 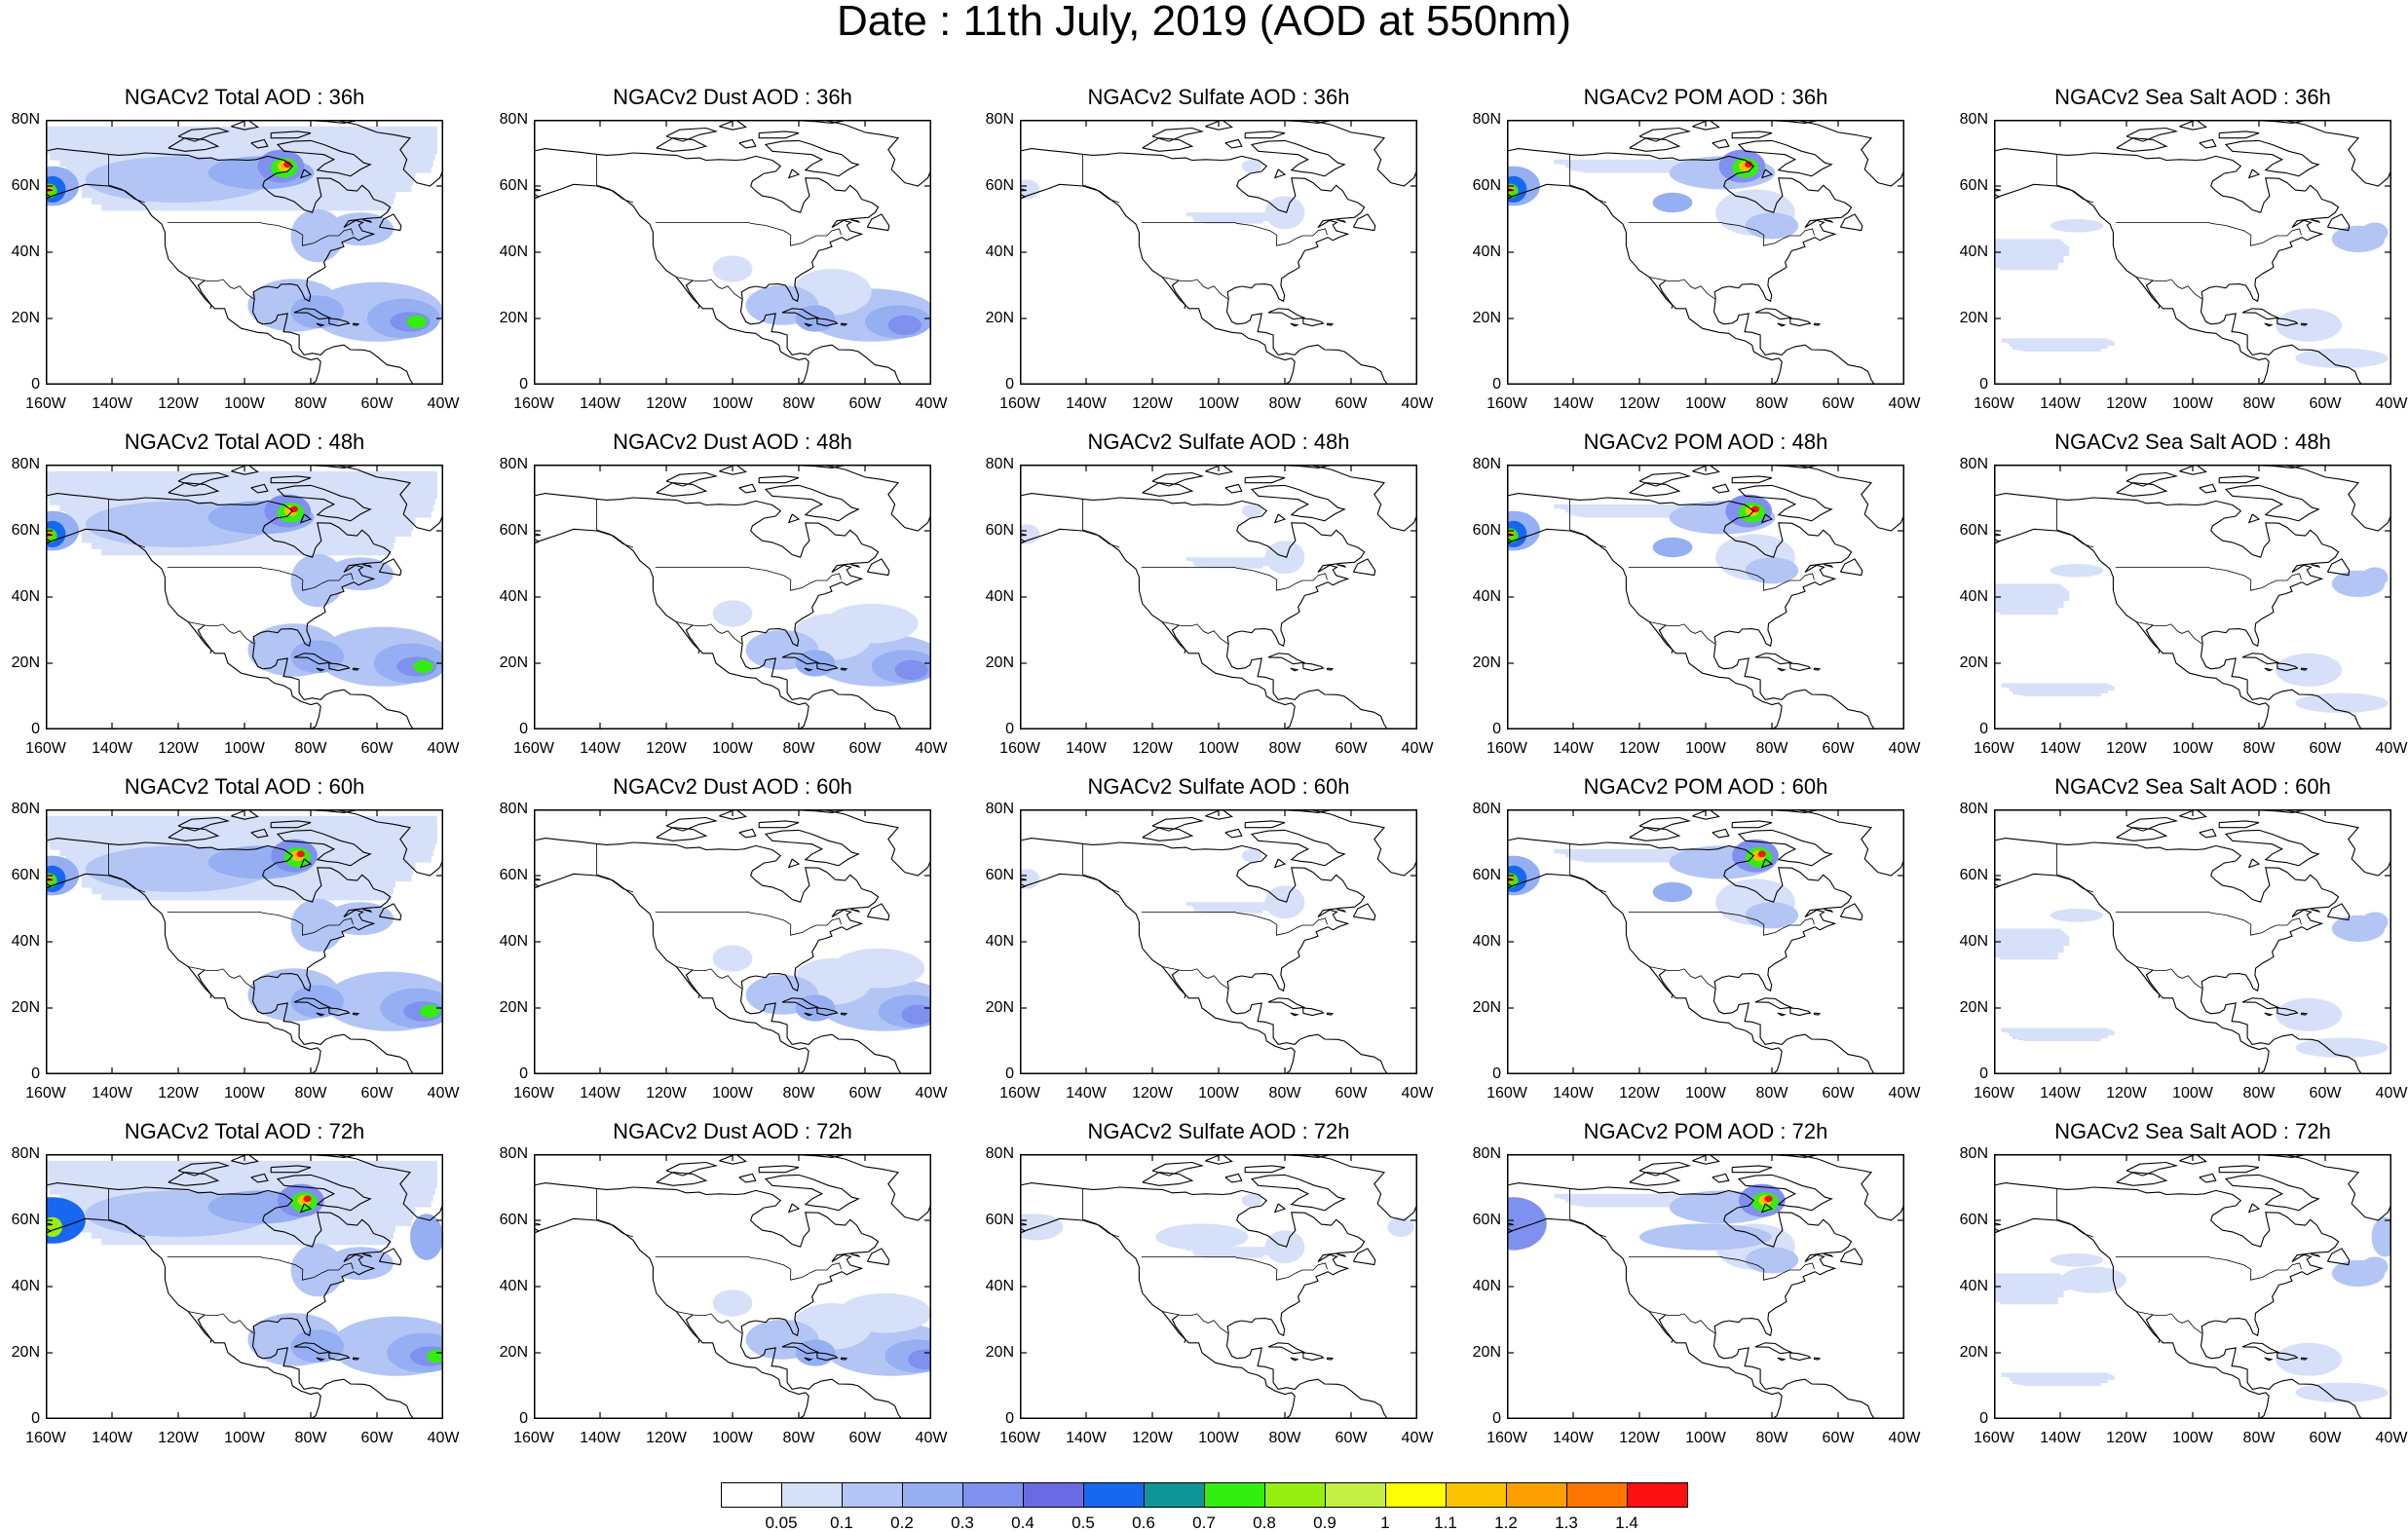 I want to click on colorbar-label: 0.5, so click(x=1083, y=1522).